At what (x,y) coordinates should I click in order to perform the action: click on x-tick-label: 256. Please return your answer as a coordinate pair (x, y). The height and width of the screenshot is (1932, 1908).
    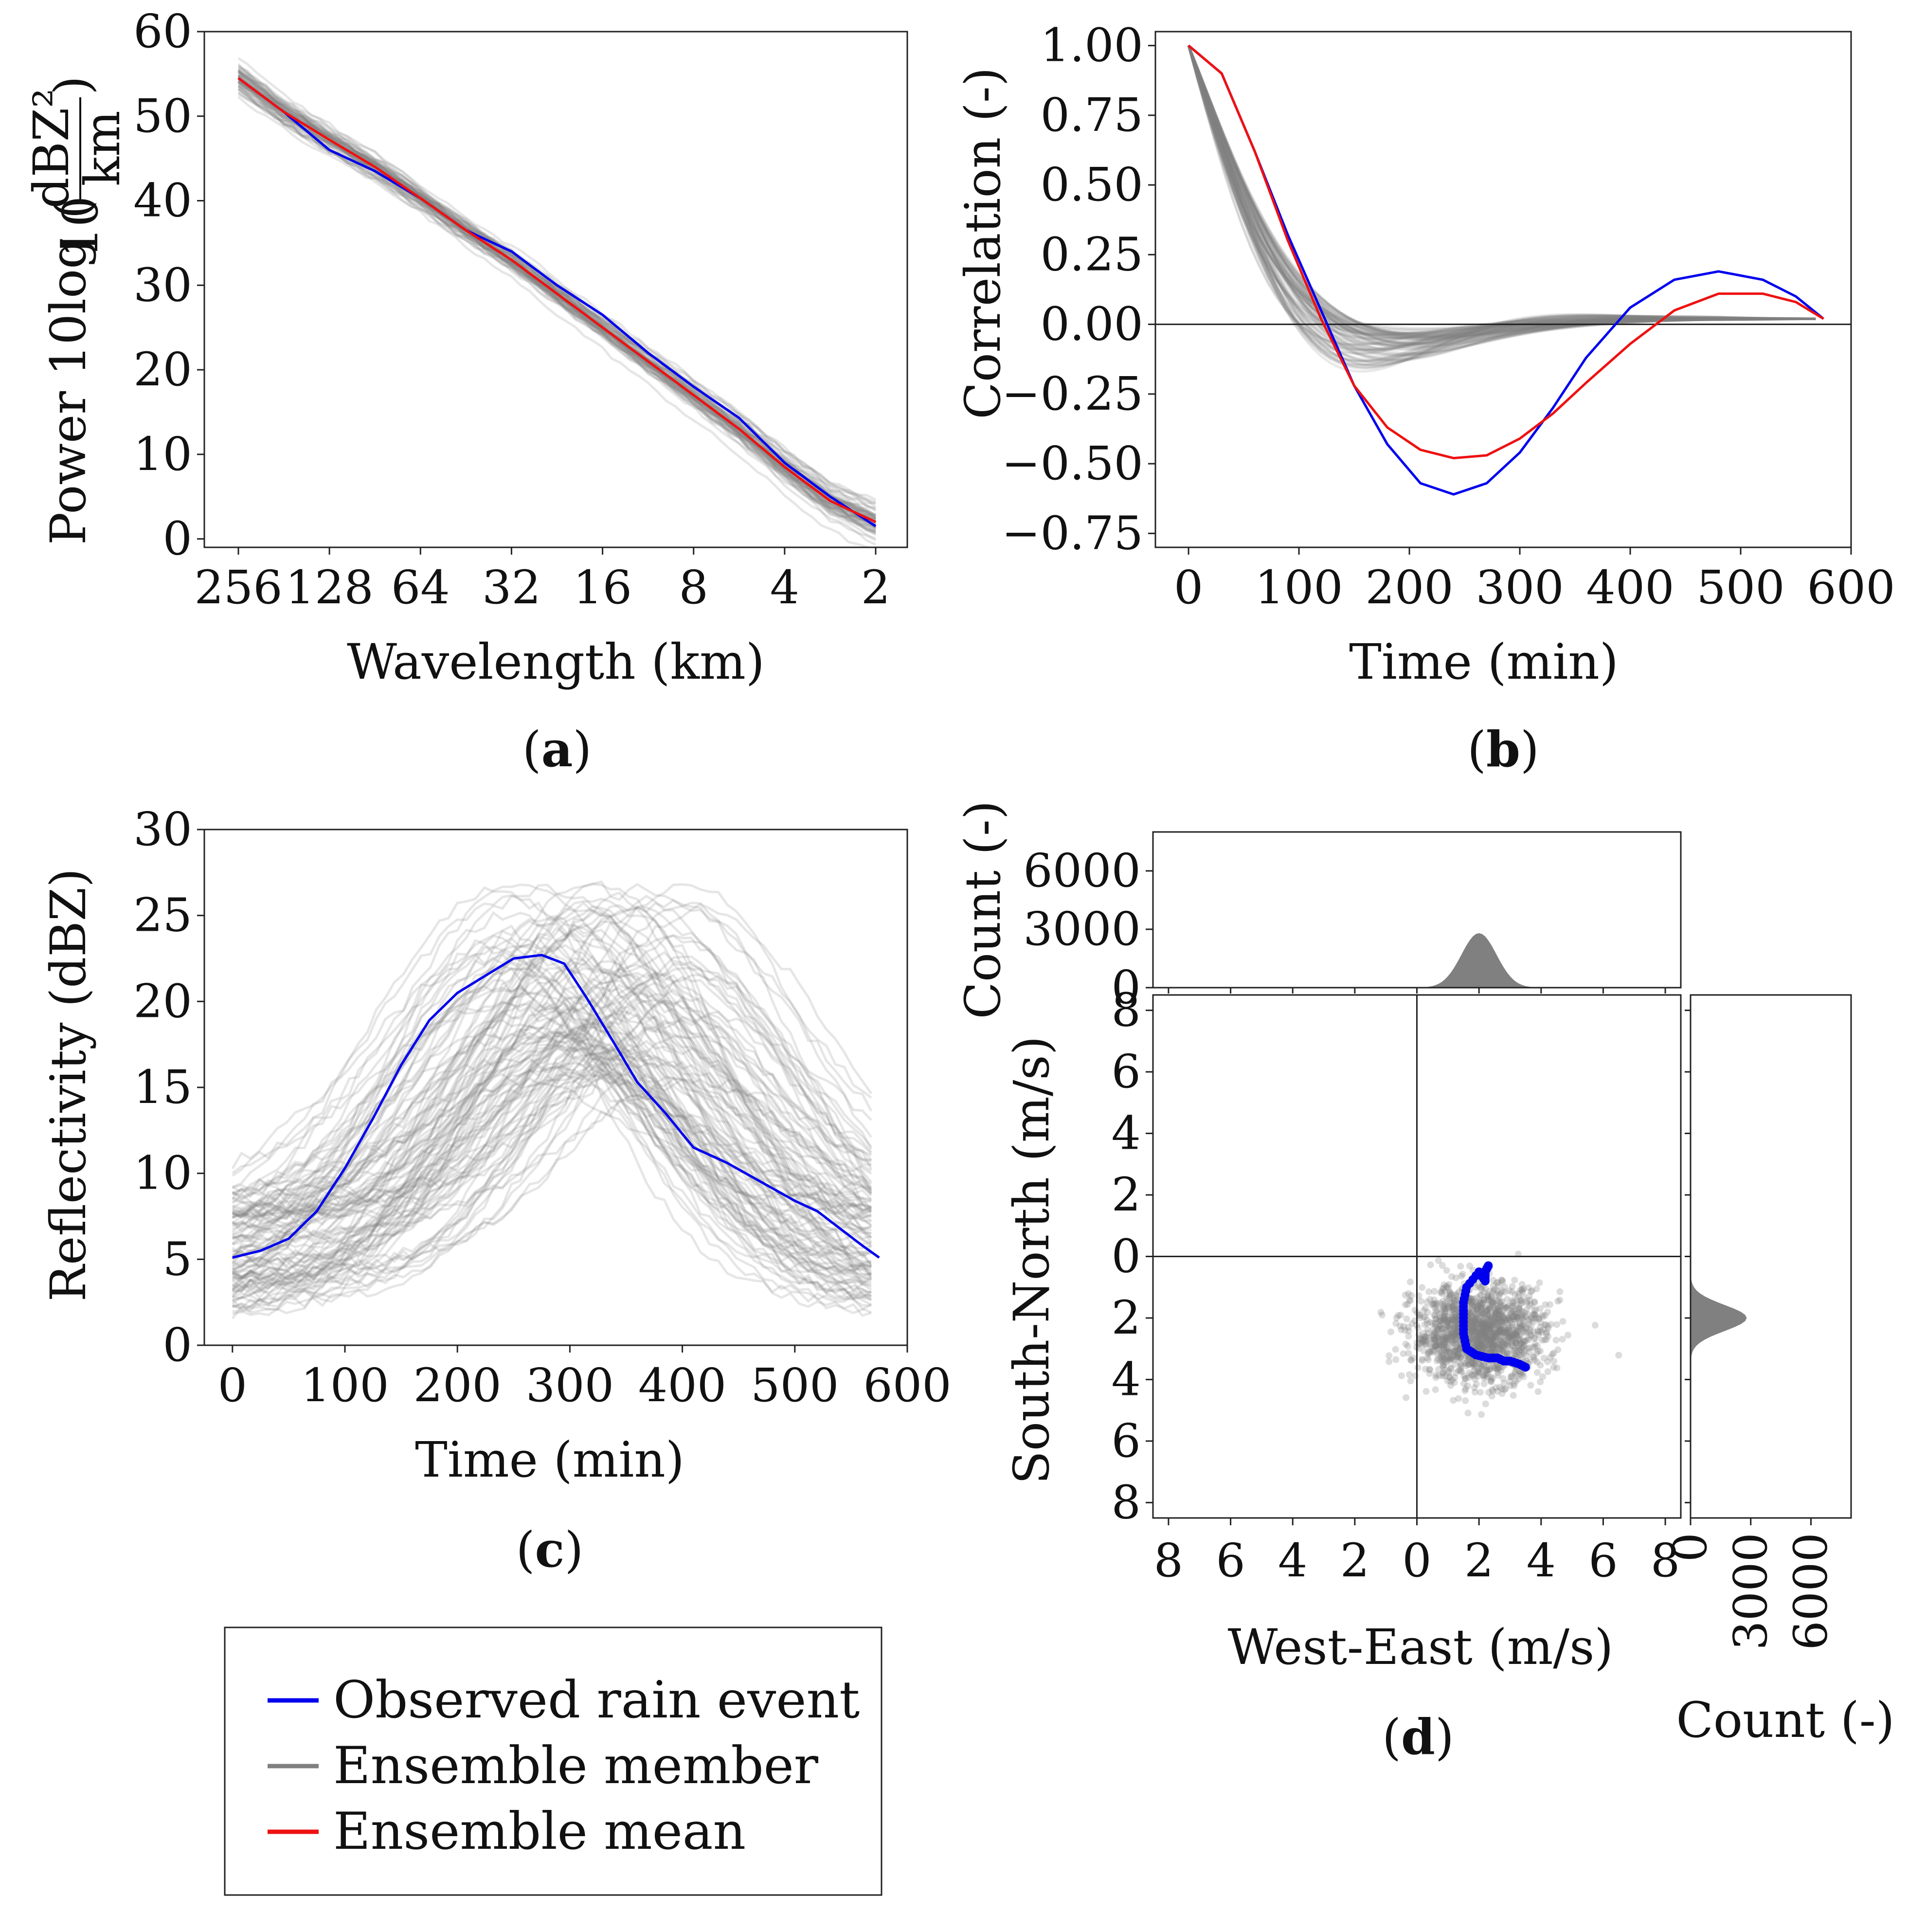
    Looking at the image, I should click on (238, 587).